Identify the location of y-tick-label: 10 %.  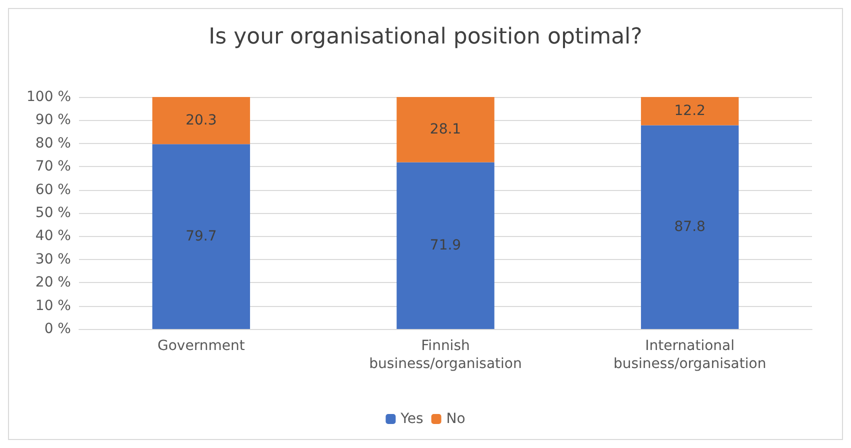
(53, 306).